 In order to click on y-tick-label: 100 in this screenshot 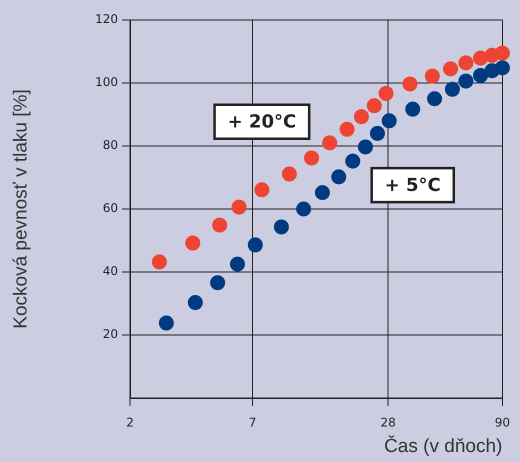, I will do `click(106, 82)`.